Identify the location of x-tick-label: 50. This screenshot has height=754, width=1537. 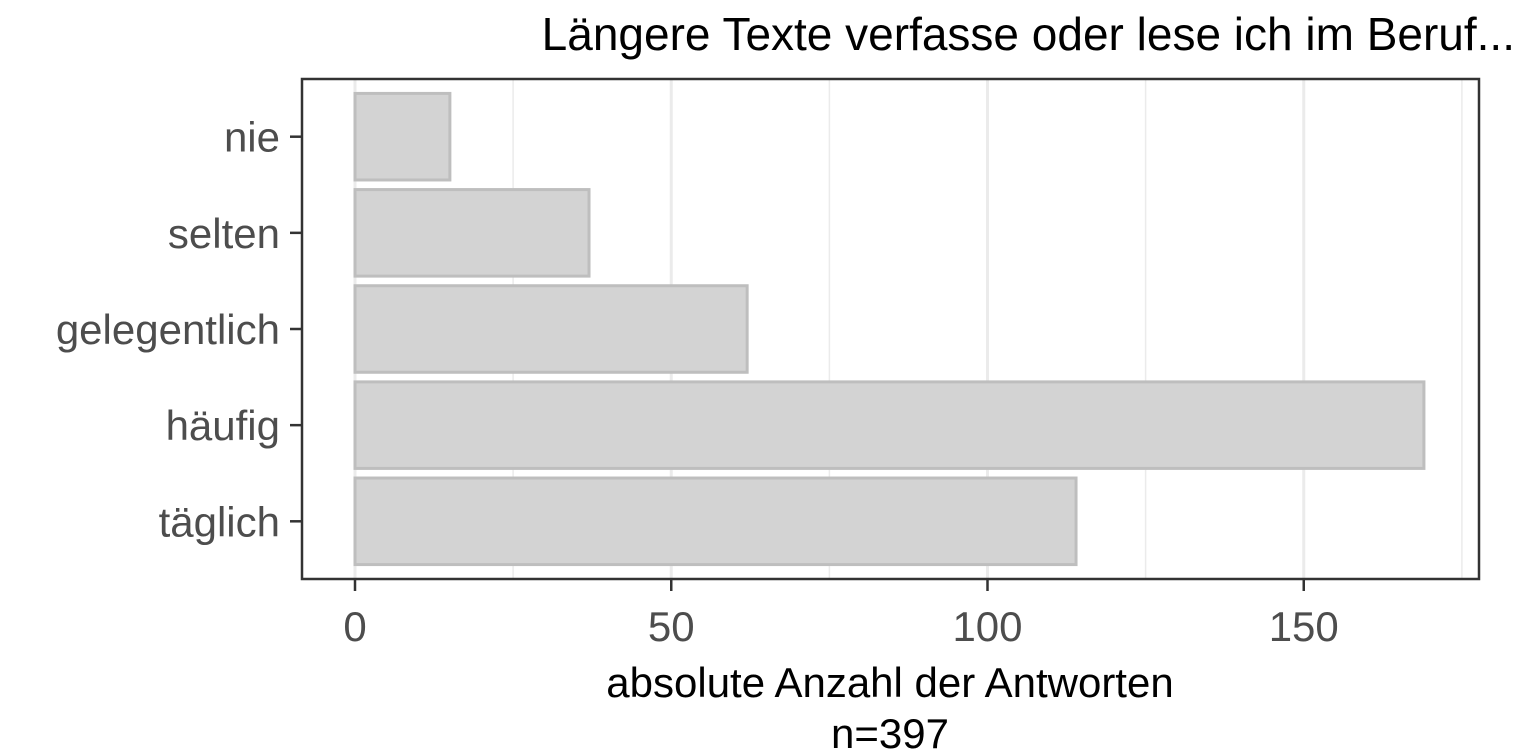
(671, 626).